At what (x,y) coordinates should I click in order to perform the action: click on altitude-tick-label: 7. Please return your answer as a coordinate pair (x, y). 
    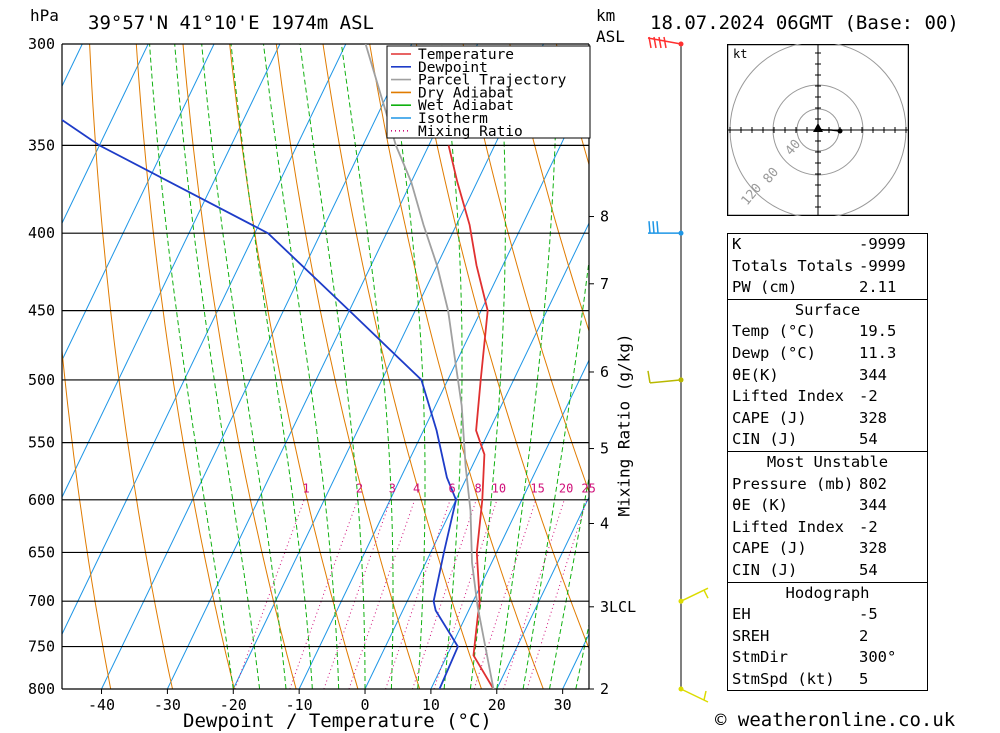
    Looking at the image, I should click on (604, 284).